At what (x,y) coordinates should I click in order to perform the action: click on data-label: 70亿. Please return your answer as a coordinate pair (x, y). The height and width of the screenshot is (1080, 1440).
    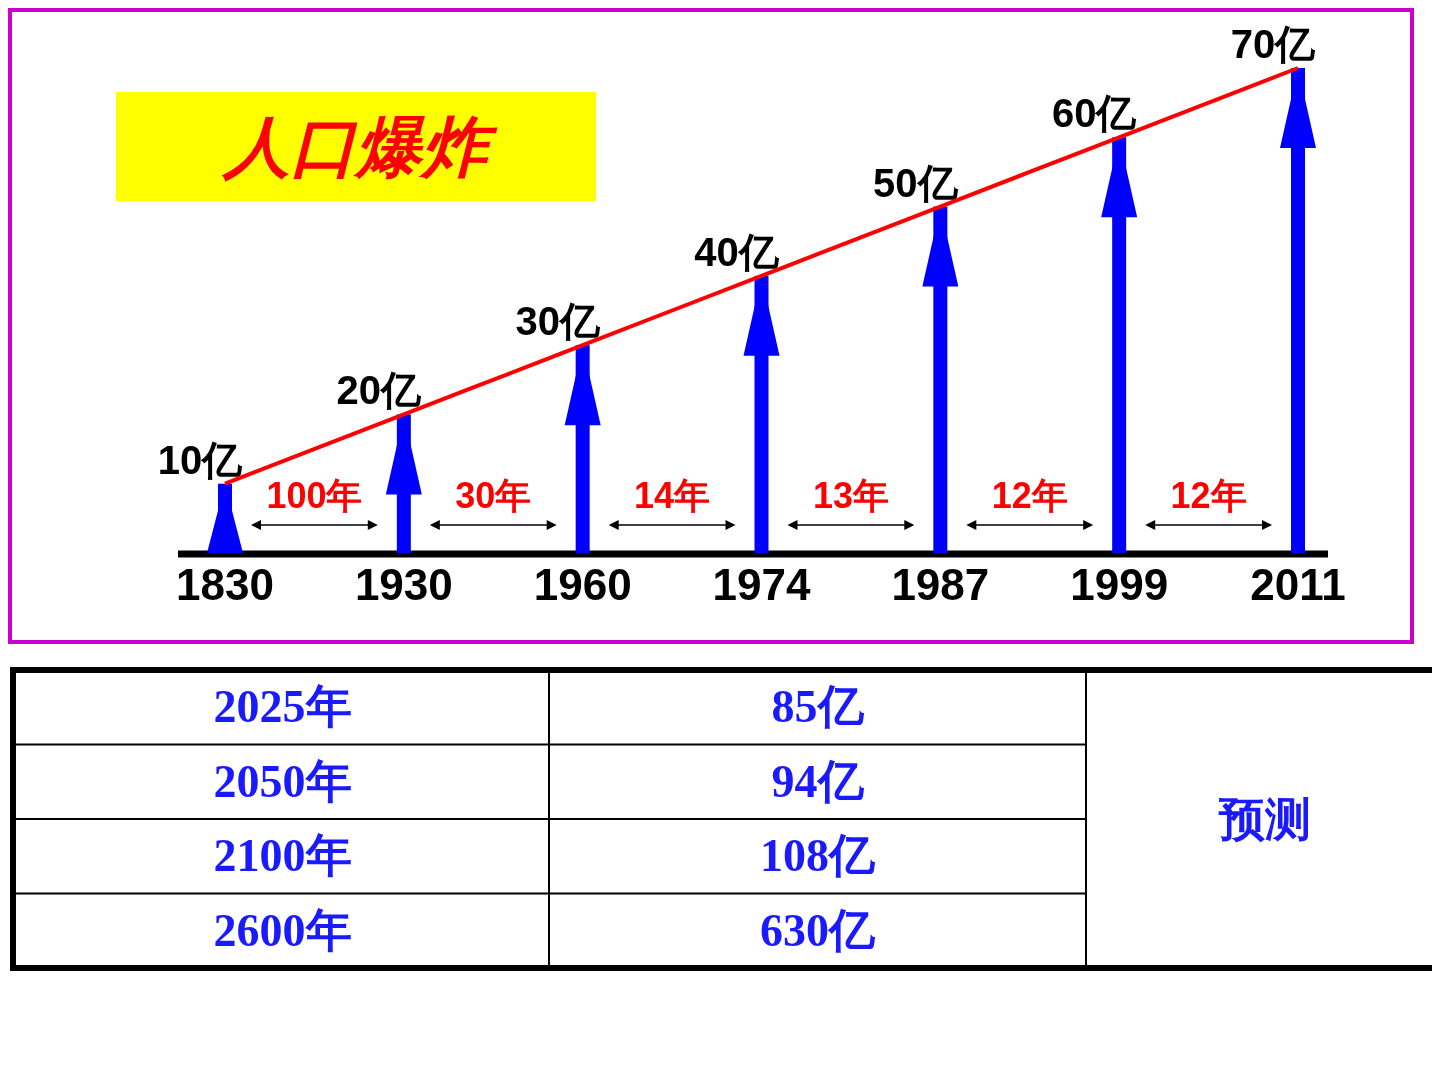
    Looking at the image, I should click on (1273, 44).